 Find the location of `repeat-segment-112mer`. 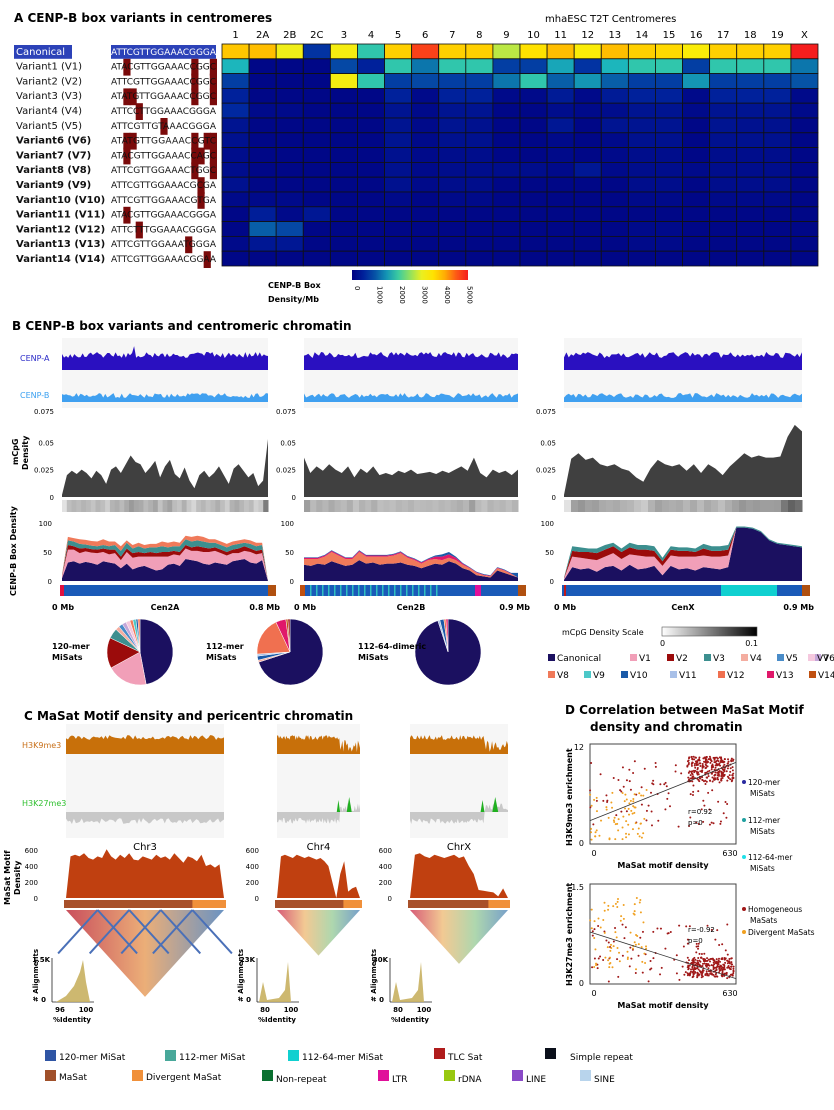

repeat-segment-112mer is located at coordinates (383, 590).